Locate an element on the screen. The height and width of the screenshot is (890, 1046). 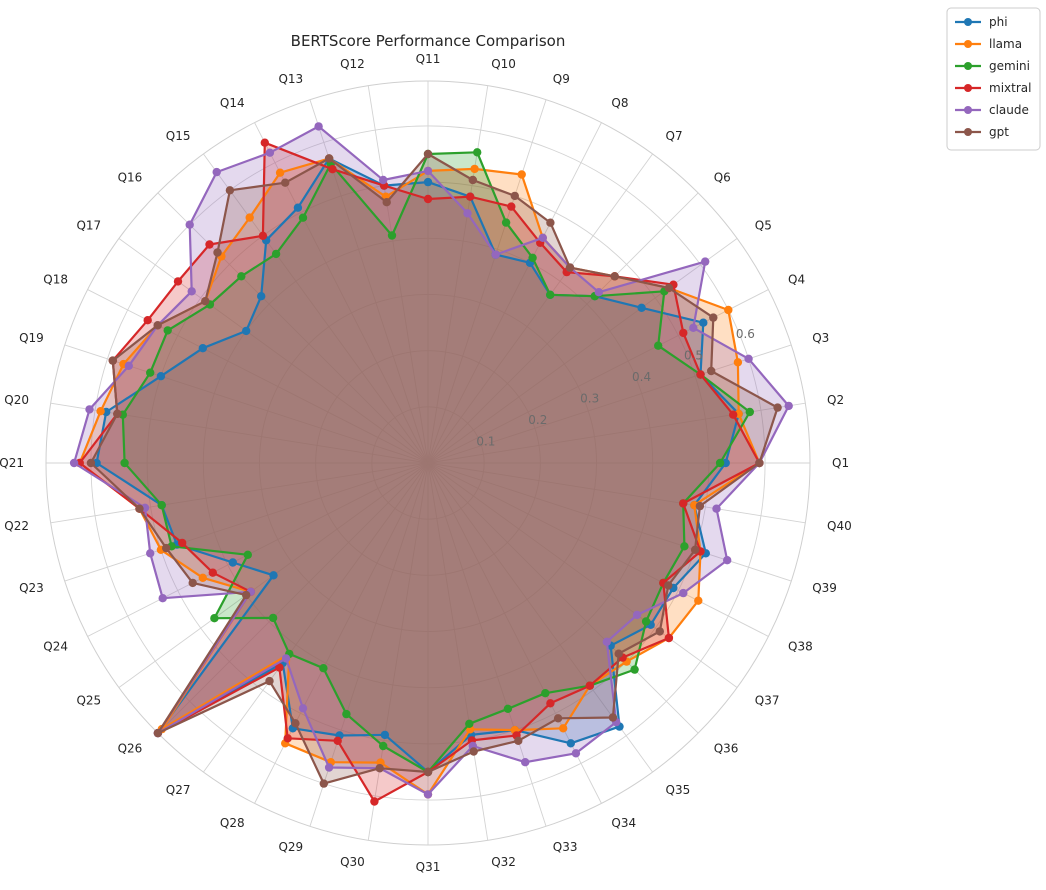
category-label: Q32 is located at coordinates (503, 862).